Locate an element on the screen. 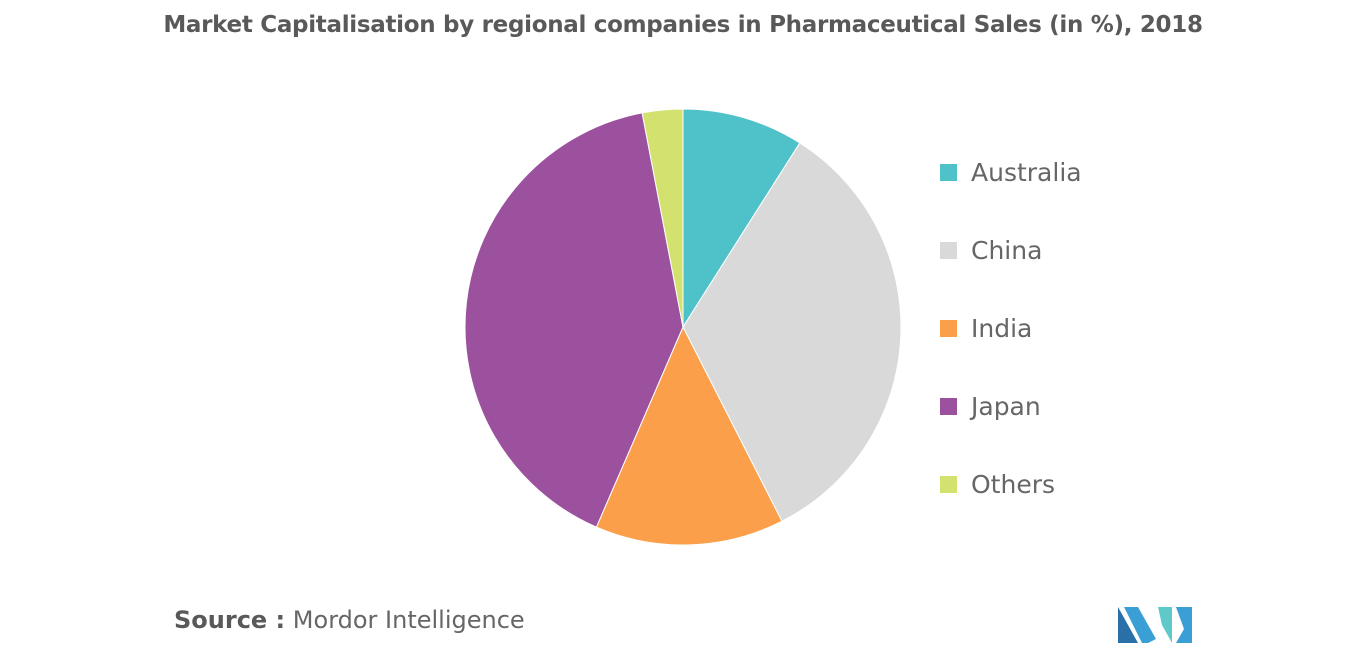 This screenshot has width=1366, height=655. source-label: Source : is located at coordinates (230, 620).